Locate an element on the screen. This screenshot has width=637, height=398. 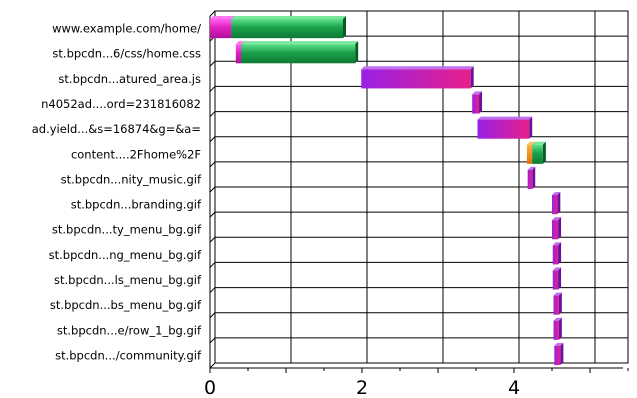
row-label: st.bpcdn...ng_menu_bg.gif is located at coordinates (125, 255).